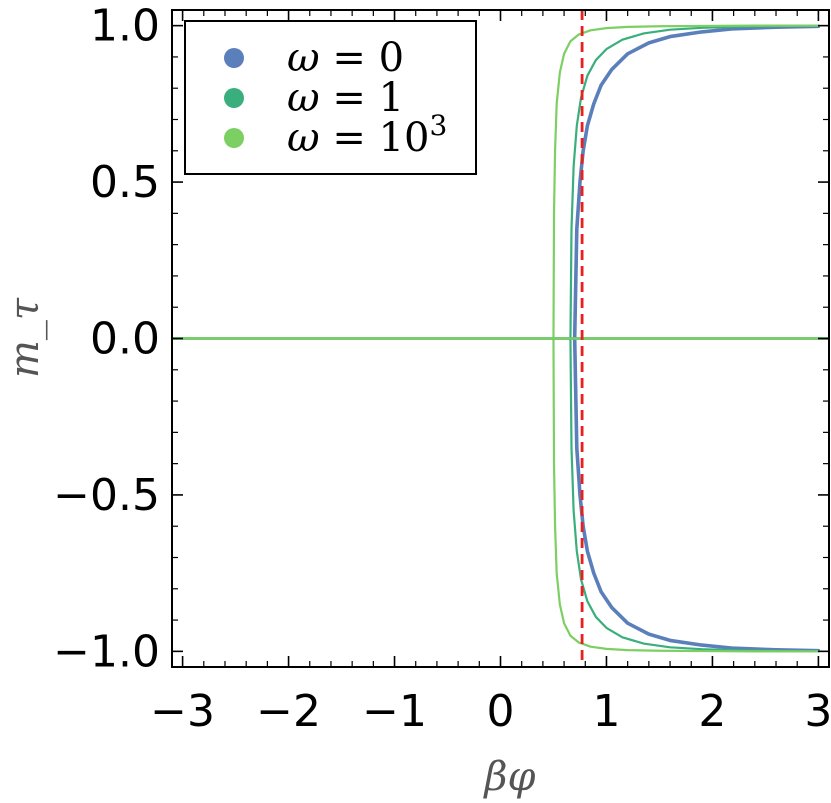 The image size is (831, 803). What do you see at coordinates (25, 337) in the screenshot?
I see `y-axis-title: m_τ` at bounding box center [25, 337].